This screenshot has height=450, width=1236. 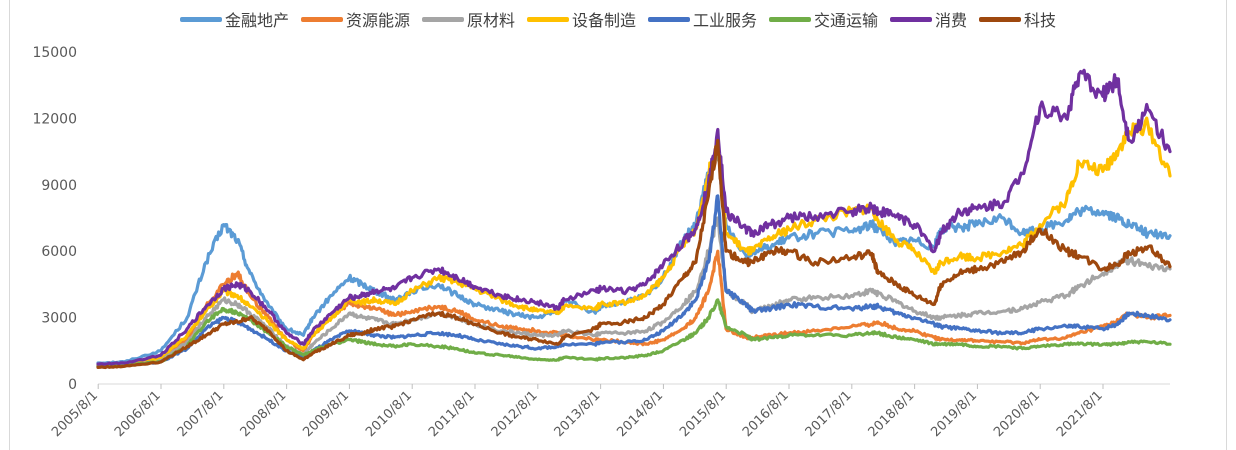 I want to click on legend-label: 工业服务, so click(x=725, y=20).